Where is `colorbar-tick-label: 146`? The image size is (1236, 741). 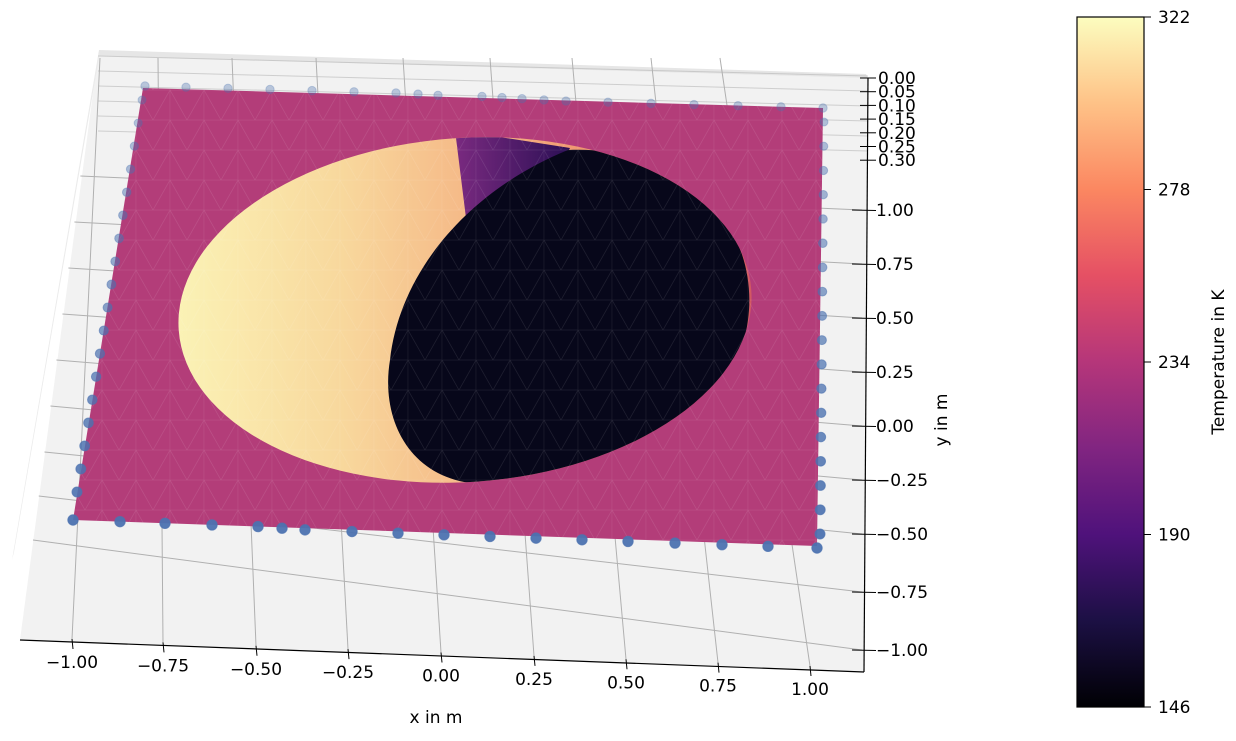 colorbar-tick-label: 146 is located at coordinates (1174, 708).